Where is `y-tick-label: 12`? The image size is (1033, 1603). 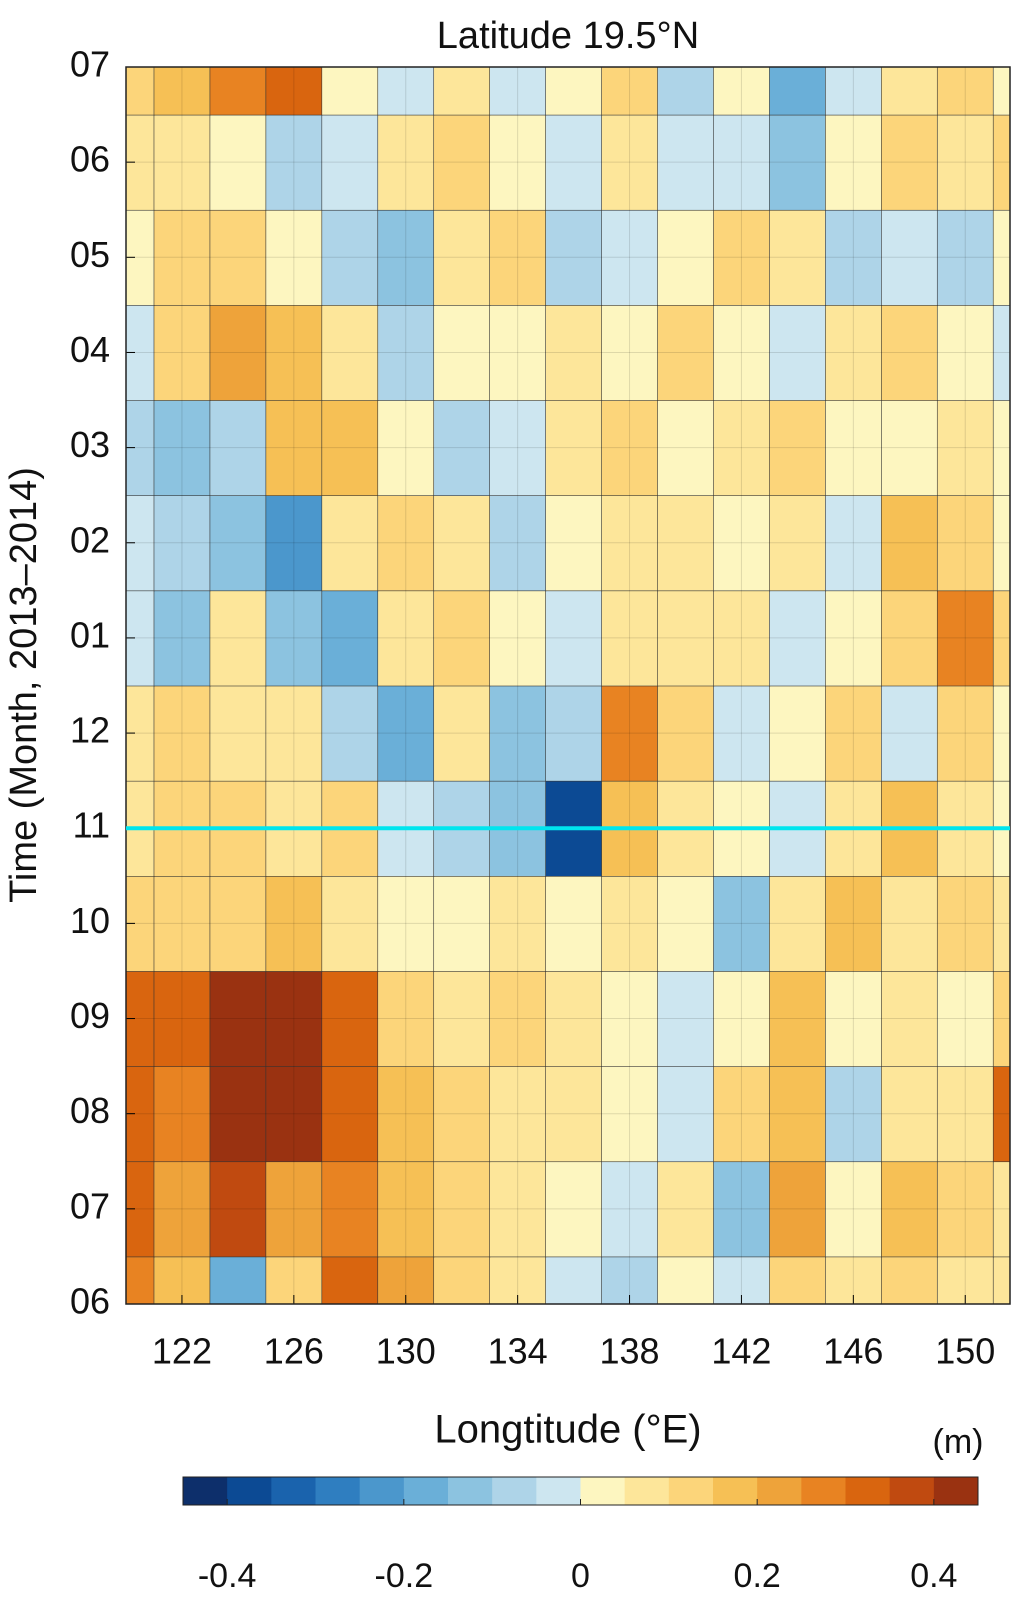
y-tick-label: 12 is located at coordinates (90, 730).